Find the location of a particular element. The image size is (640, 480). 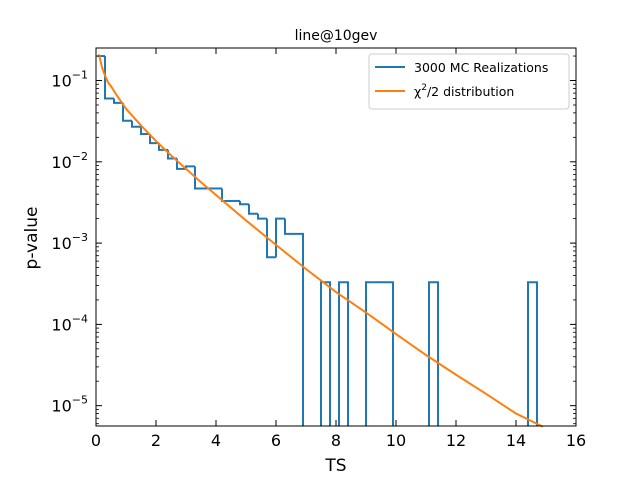

x-tick-label: 10 is located at coordinates (396, 440).